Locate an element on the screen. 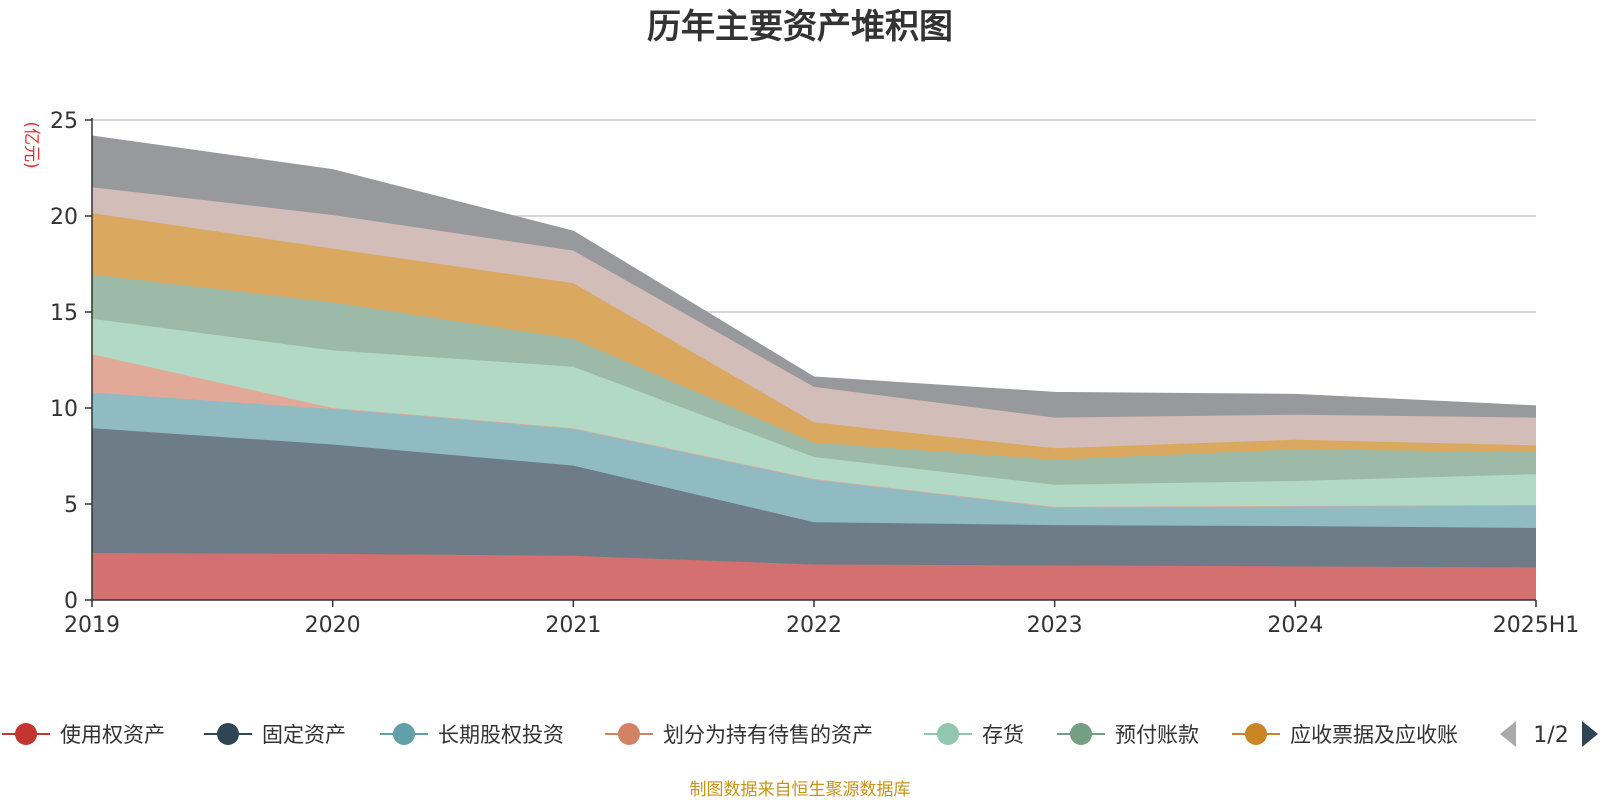  x-axis-ticks: 2019 2020 2021 2022 2023 2024 2025H1 is located at coordinates (821, 619).